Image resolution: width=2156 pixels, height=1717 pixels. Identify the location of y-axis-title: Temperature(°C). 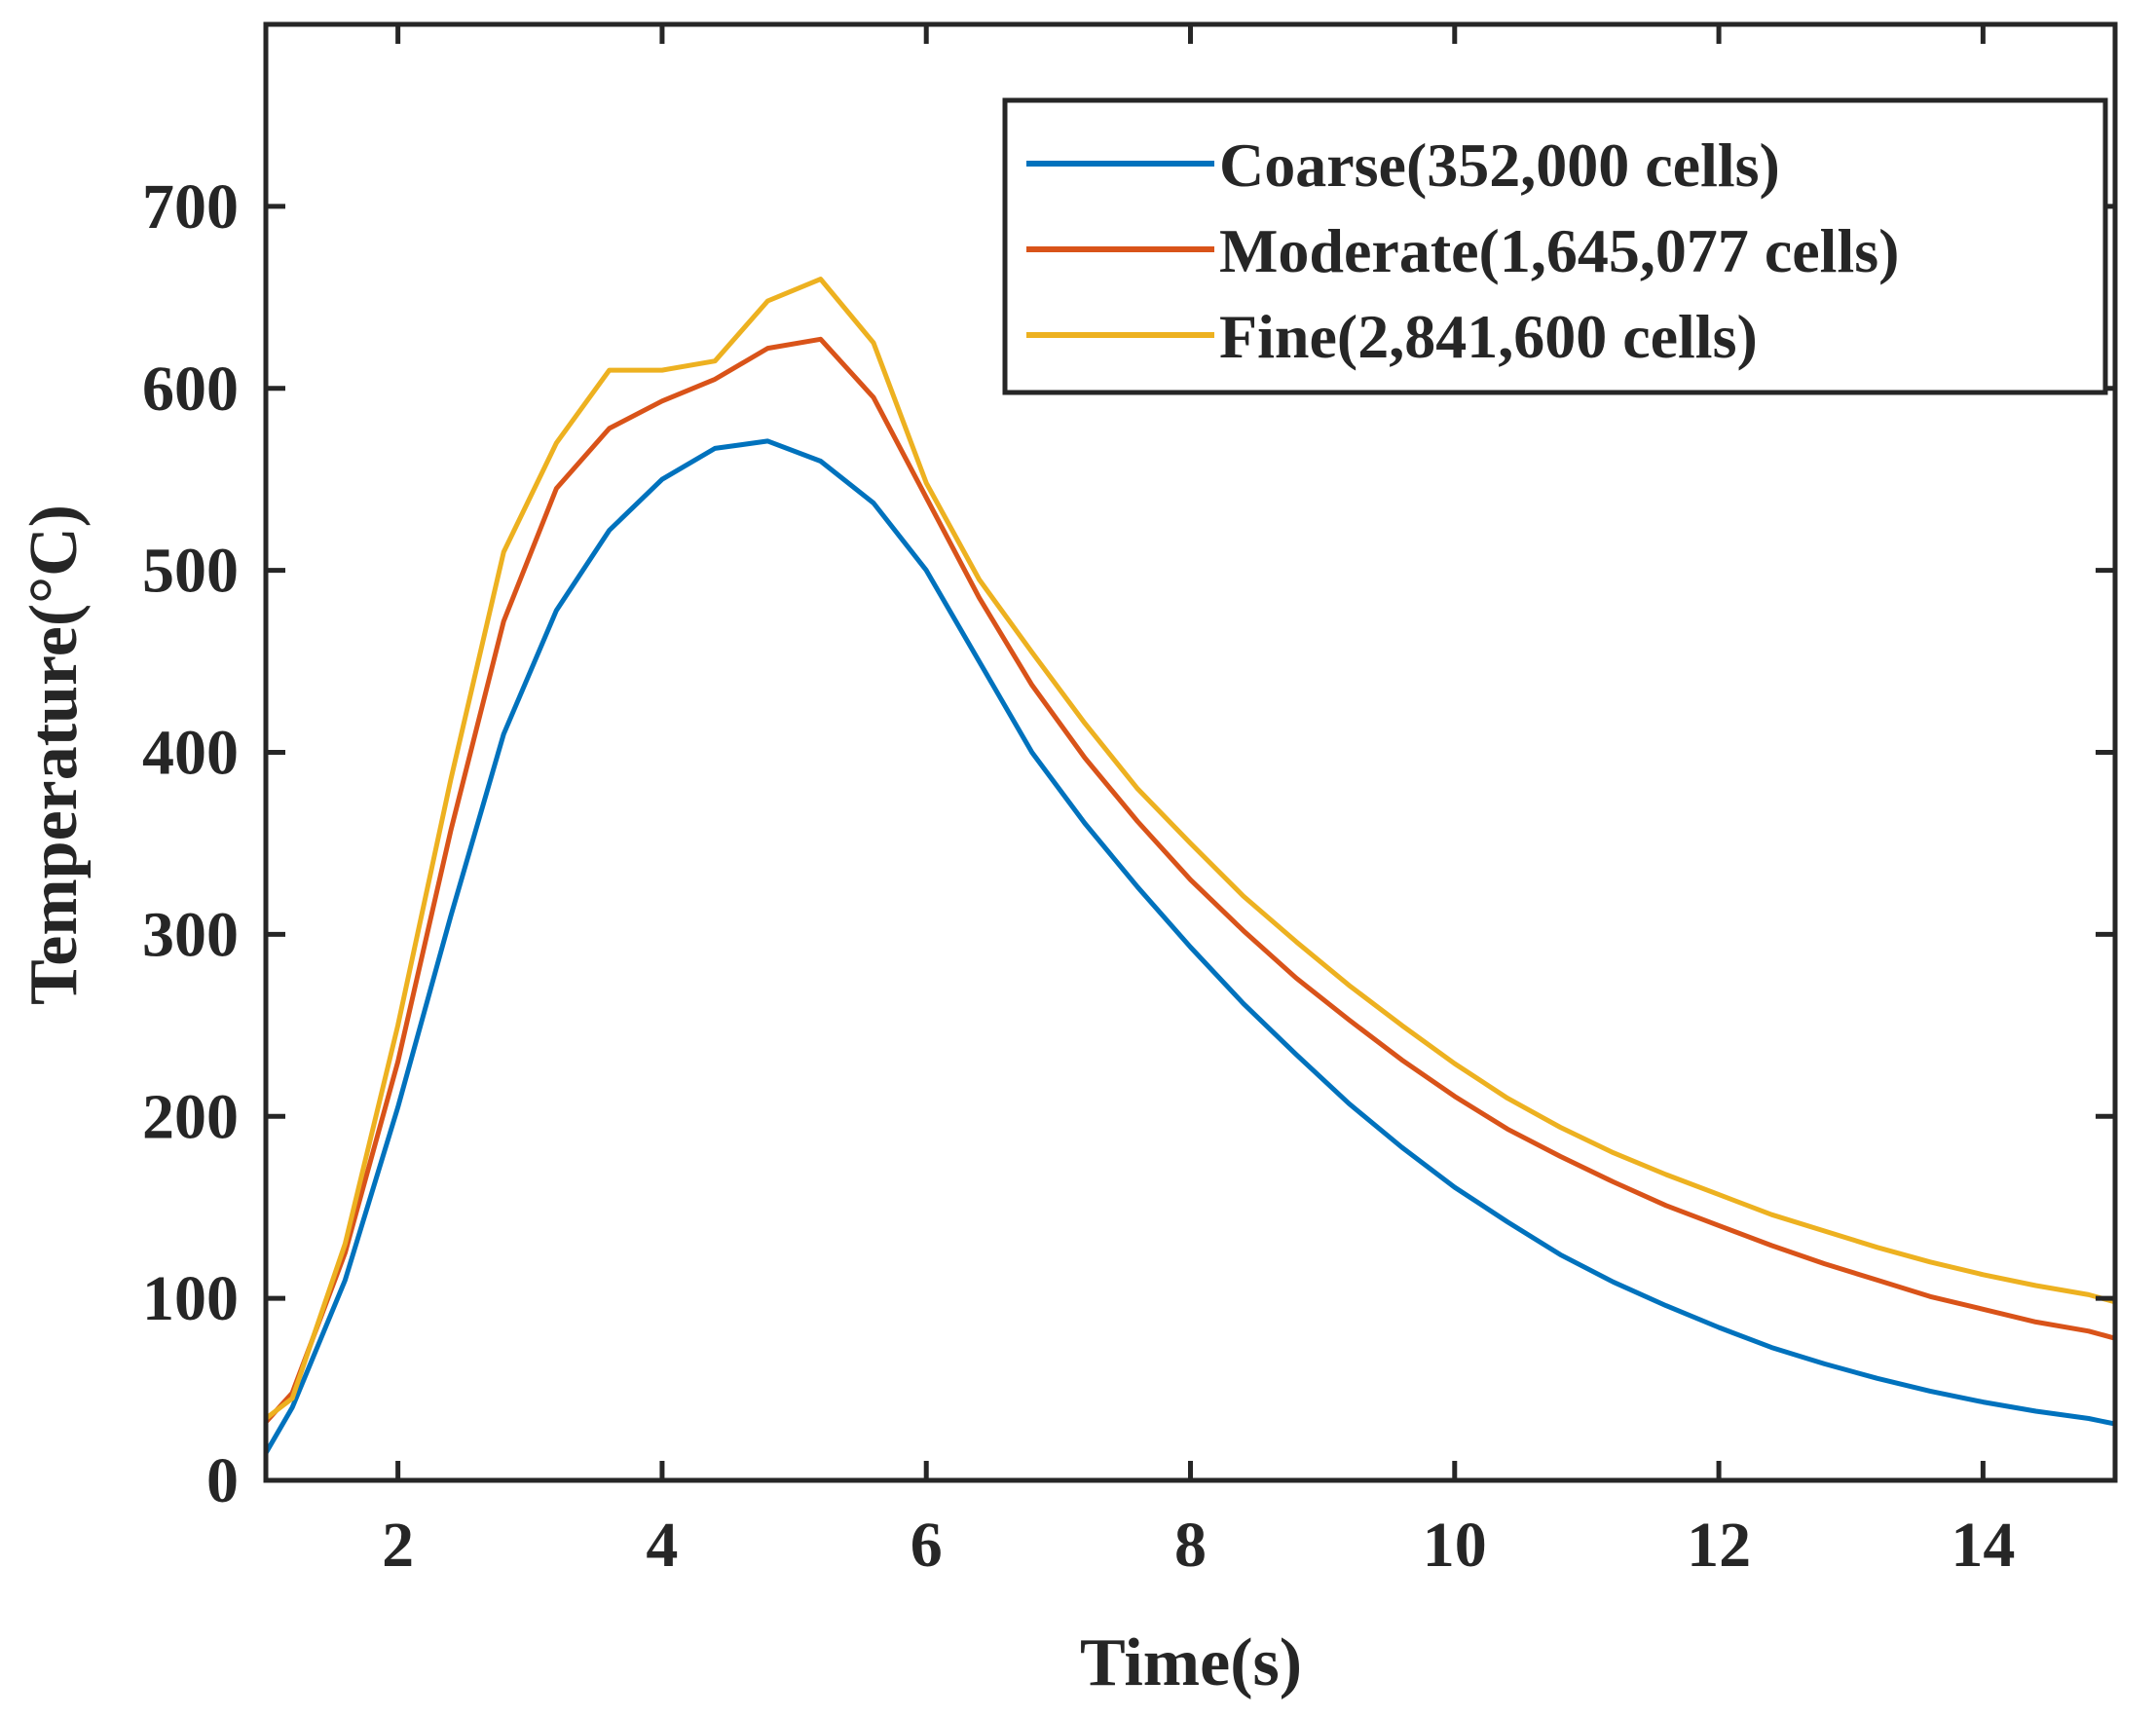
(55, 755).